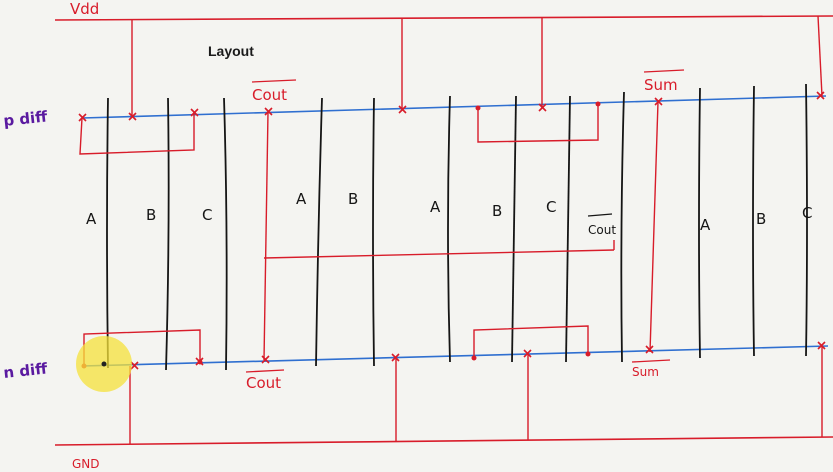 This screenshot has height=472, width=833. What do you see at coordinates (231, 51) in the screenshot?
I see `diagram-title: Layout` at bounding box center [231, 51].